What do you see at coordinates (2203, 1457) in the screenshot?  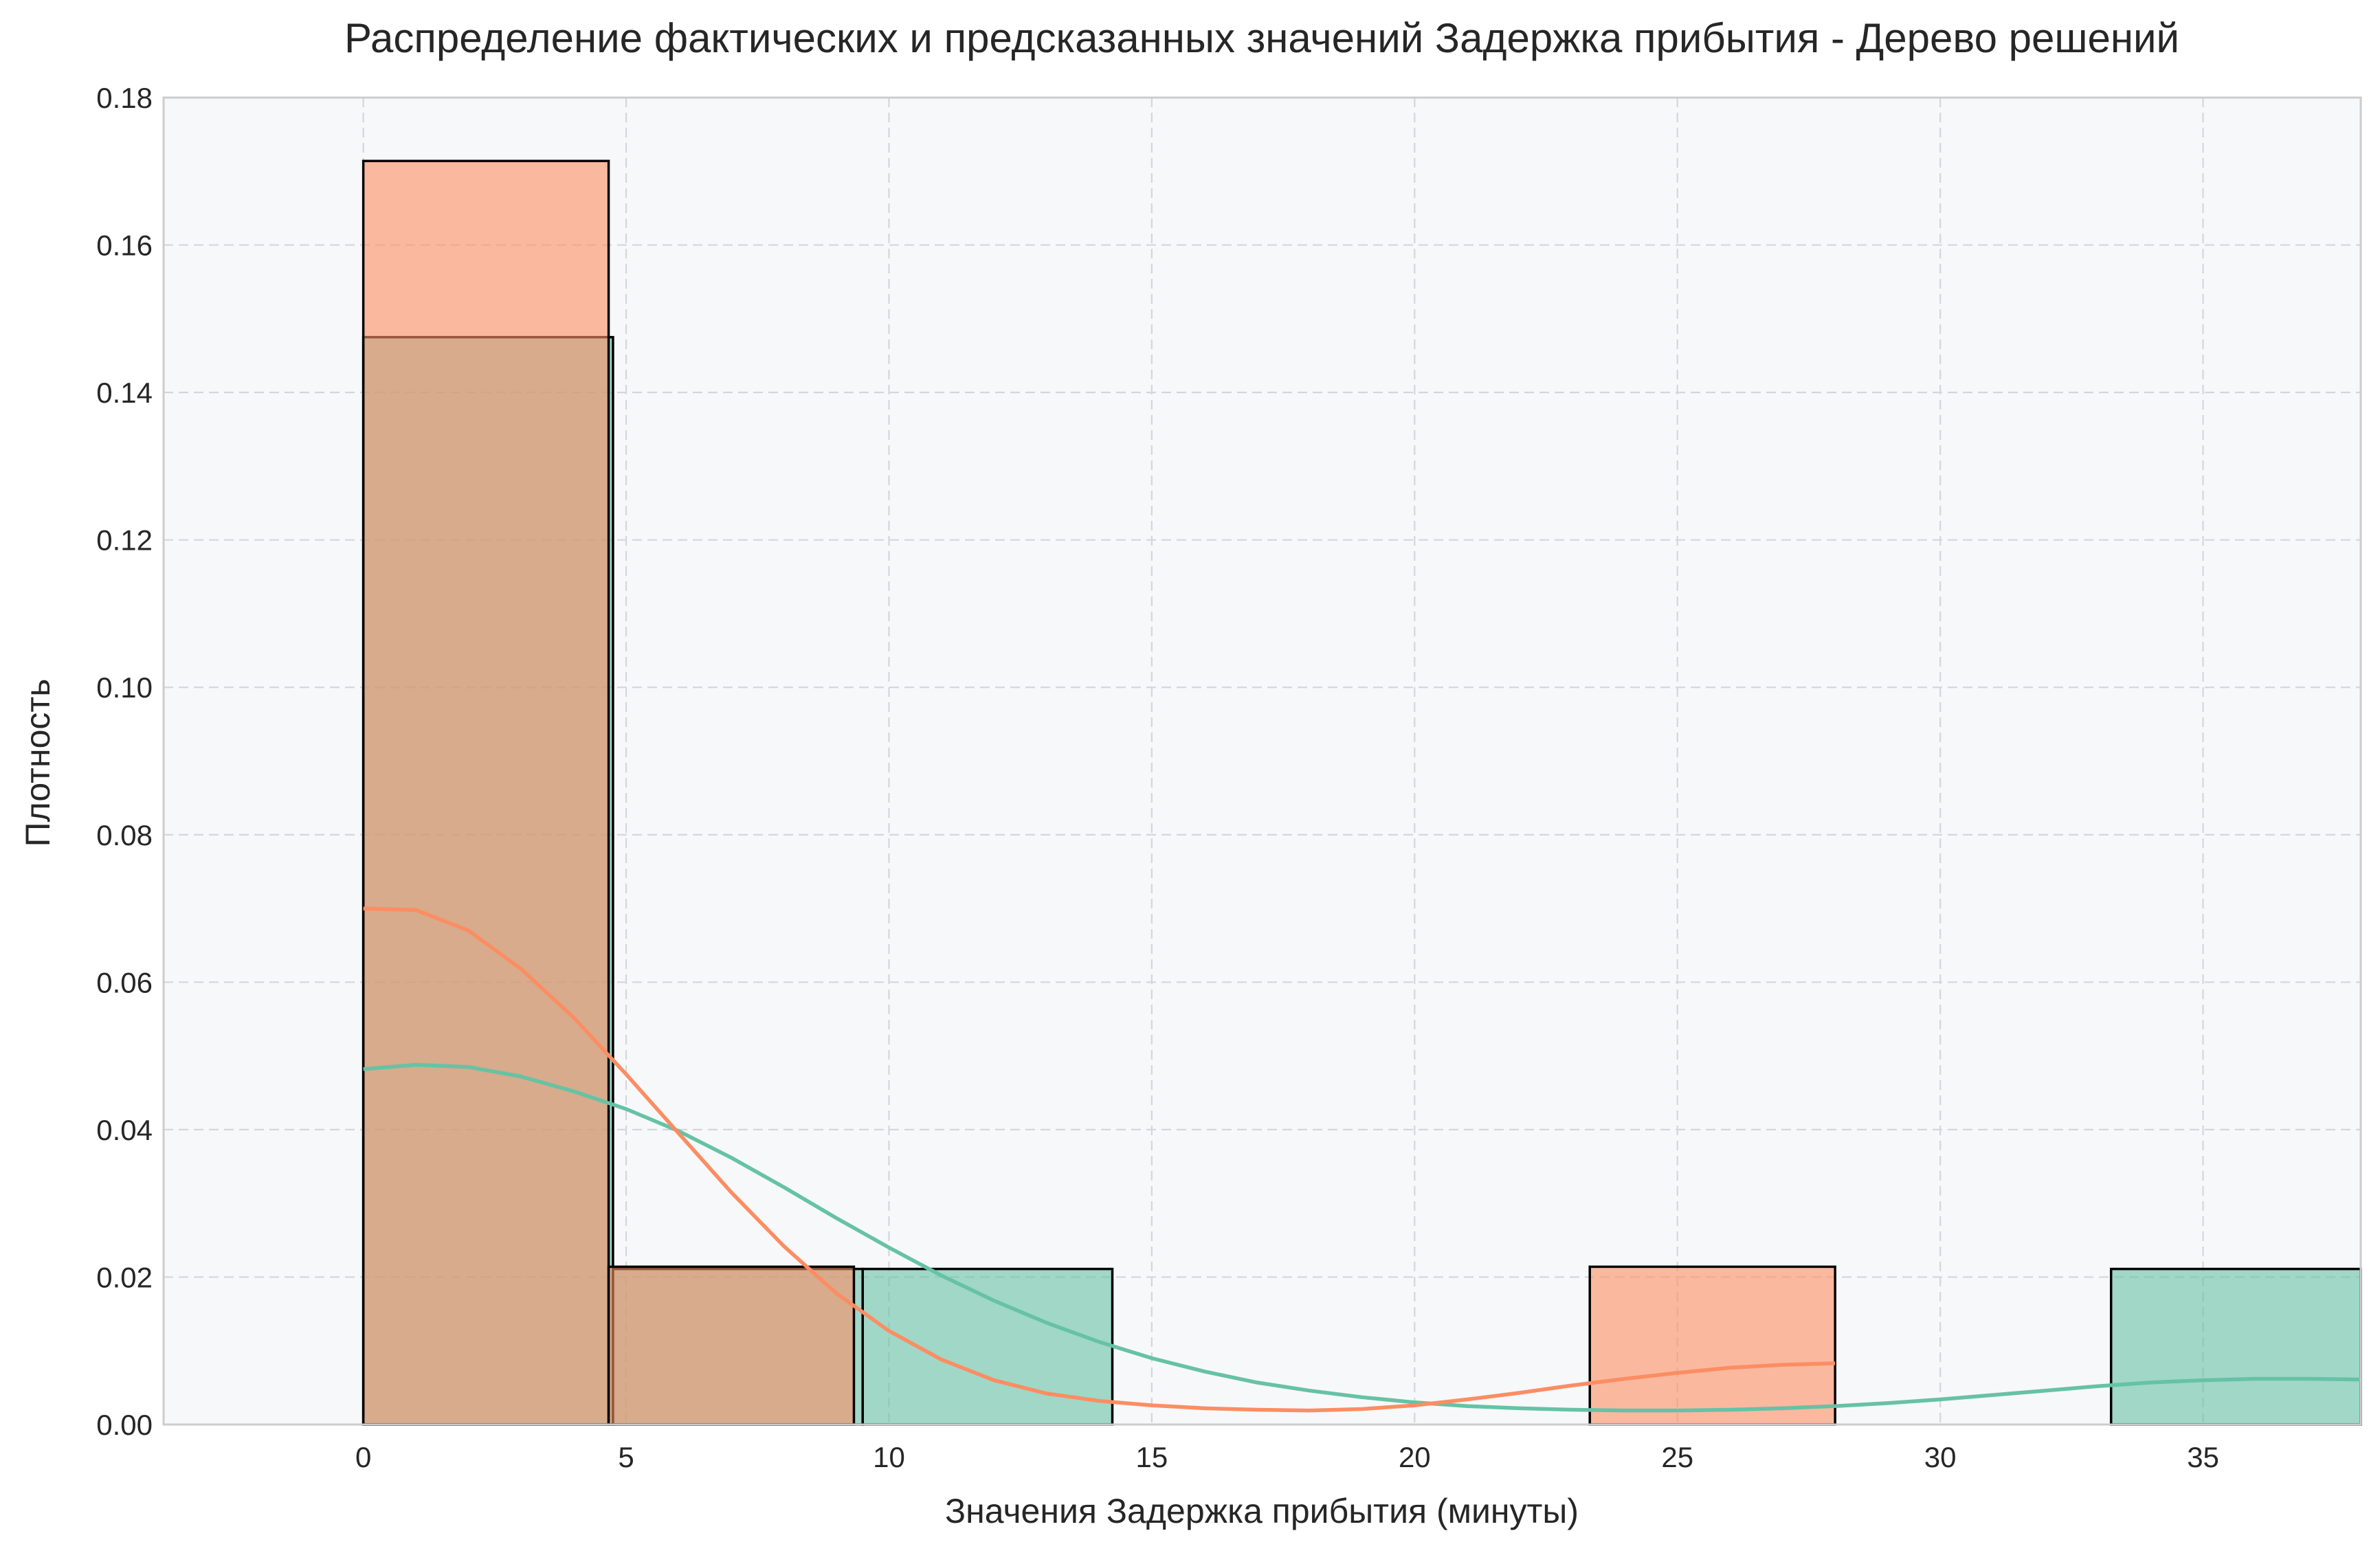 I see `x-tick-label: 35` at bounding box center [2203, 1457].